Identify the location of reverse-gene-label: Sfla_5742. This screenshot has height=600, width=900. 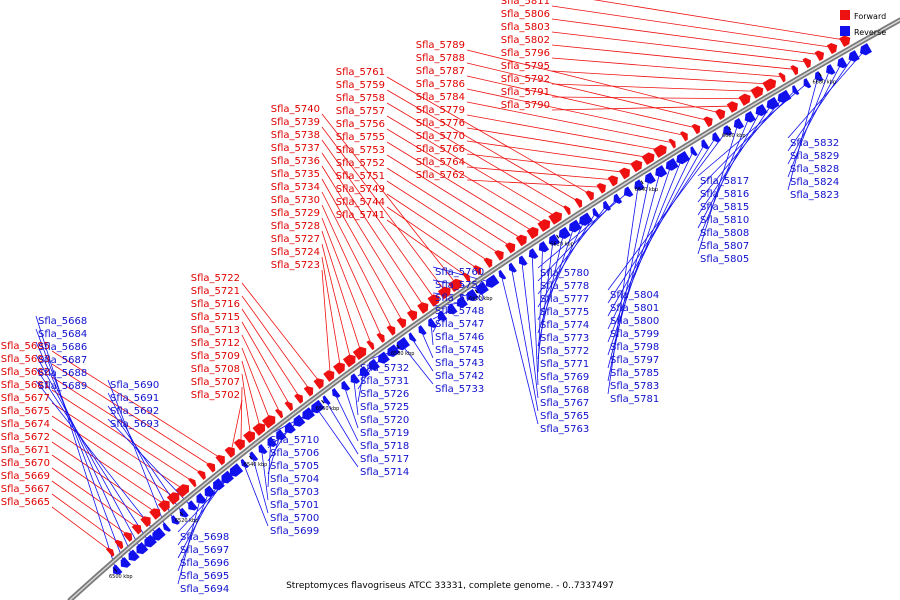
(459, 376).